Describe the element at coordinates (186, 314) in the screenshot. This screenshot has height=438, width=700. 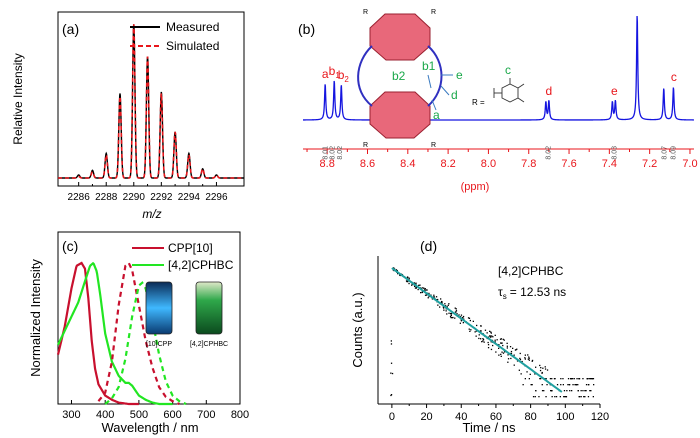
I see `vial-inset: [10]CPP [4,2]CPHBC` at that location.